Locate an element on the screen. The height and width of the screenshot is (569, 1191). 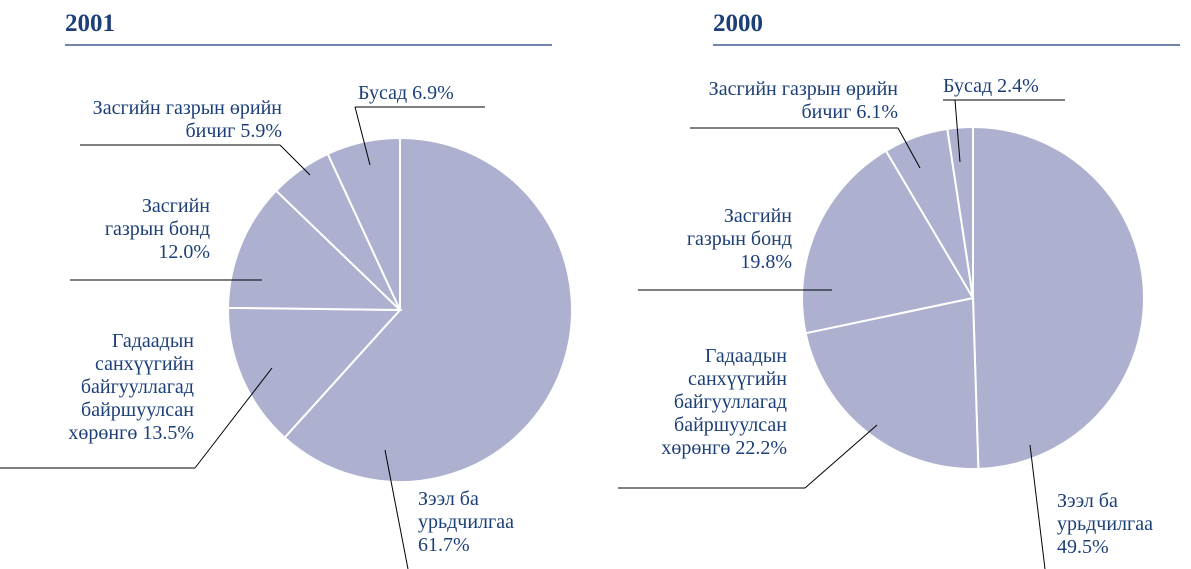
chart-title: 2001 is located at coordinates (90, 23).